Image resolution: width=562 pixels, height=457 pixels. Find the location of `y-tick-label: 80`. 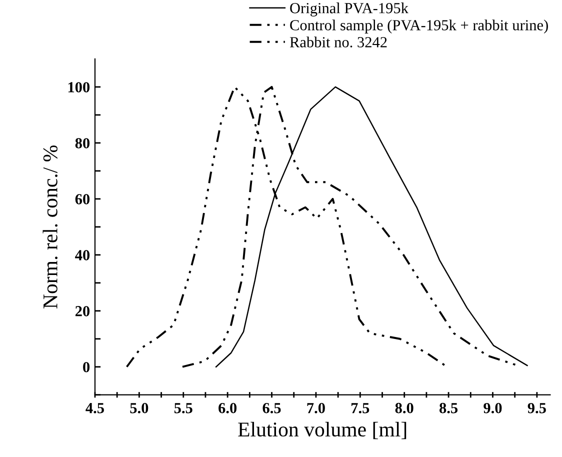

y-tick-label: 80 is located at coordinates (82, 143).